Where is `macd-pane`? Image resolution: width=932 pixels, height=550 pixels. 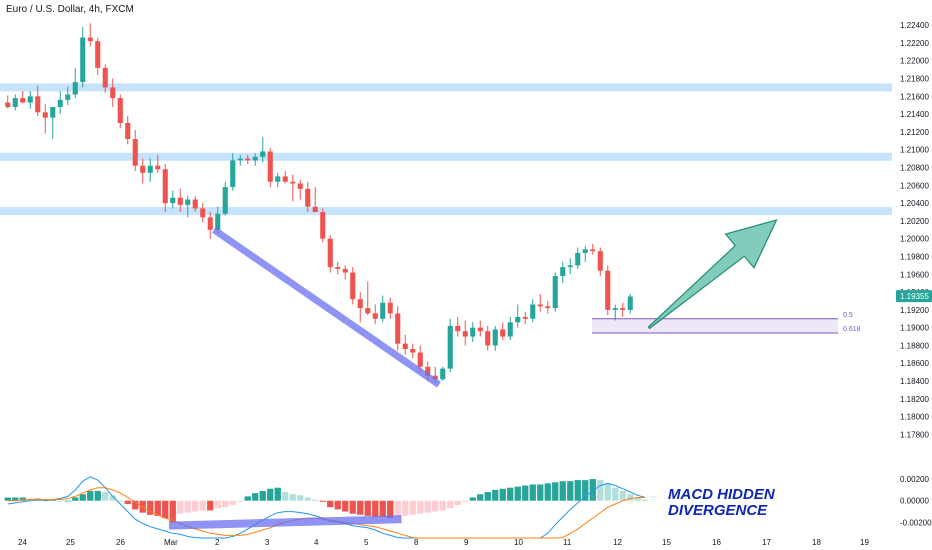
macd-pane is located at coordinates (326, 507).